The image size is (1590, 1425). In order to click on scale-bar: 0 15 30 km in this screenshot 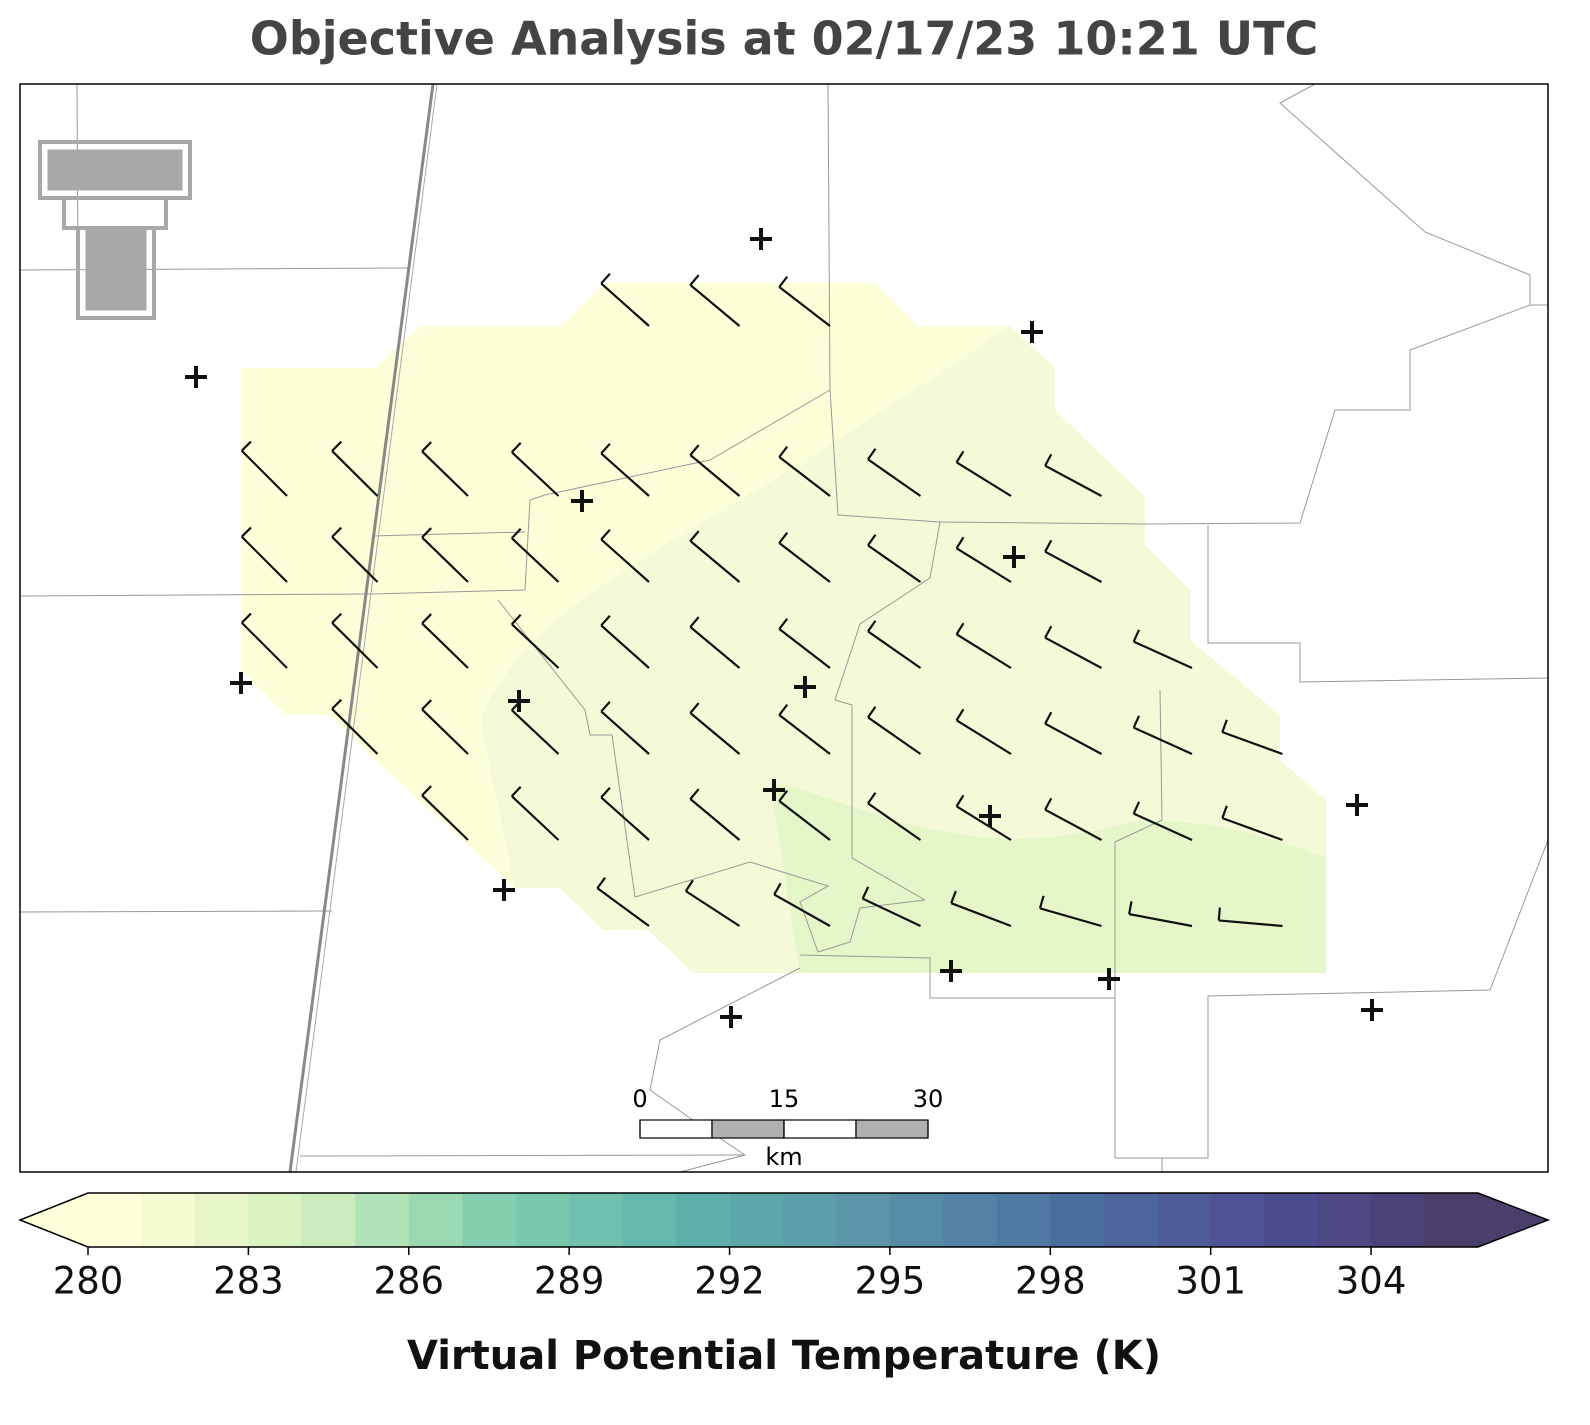, I will do `click(787, 1128)`.